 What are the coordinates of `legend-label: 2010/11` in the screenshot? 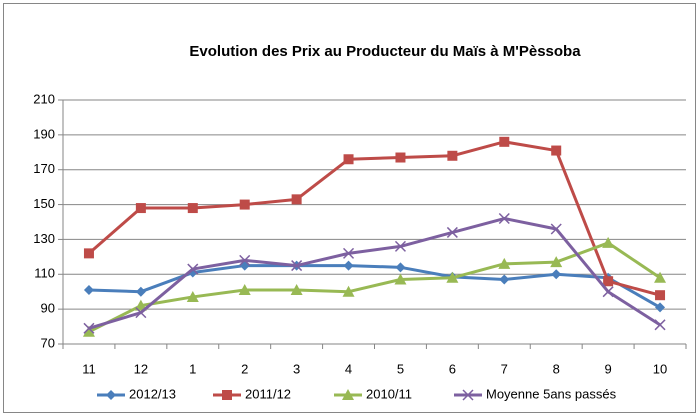 It's located at (389, 393).